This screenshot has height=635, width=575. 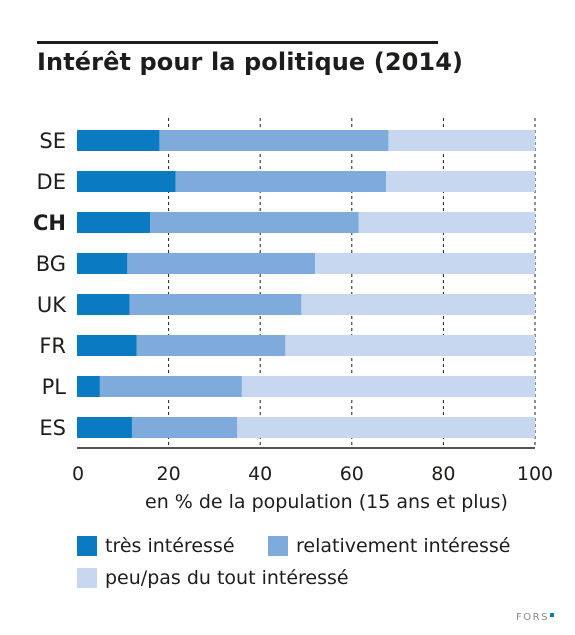 What do you see at coordinates (326, 502) in the screenshot?
I see `x-axis-label: en % de la population (15 ans et plus)` at bounding box center [326, 502].